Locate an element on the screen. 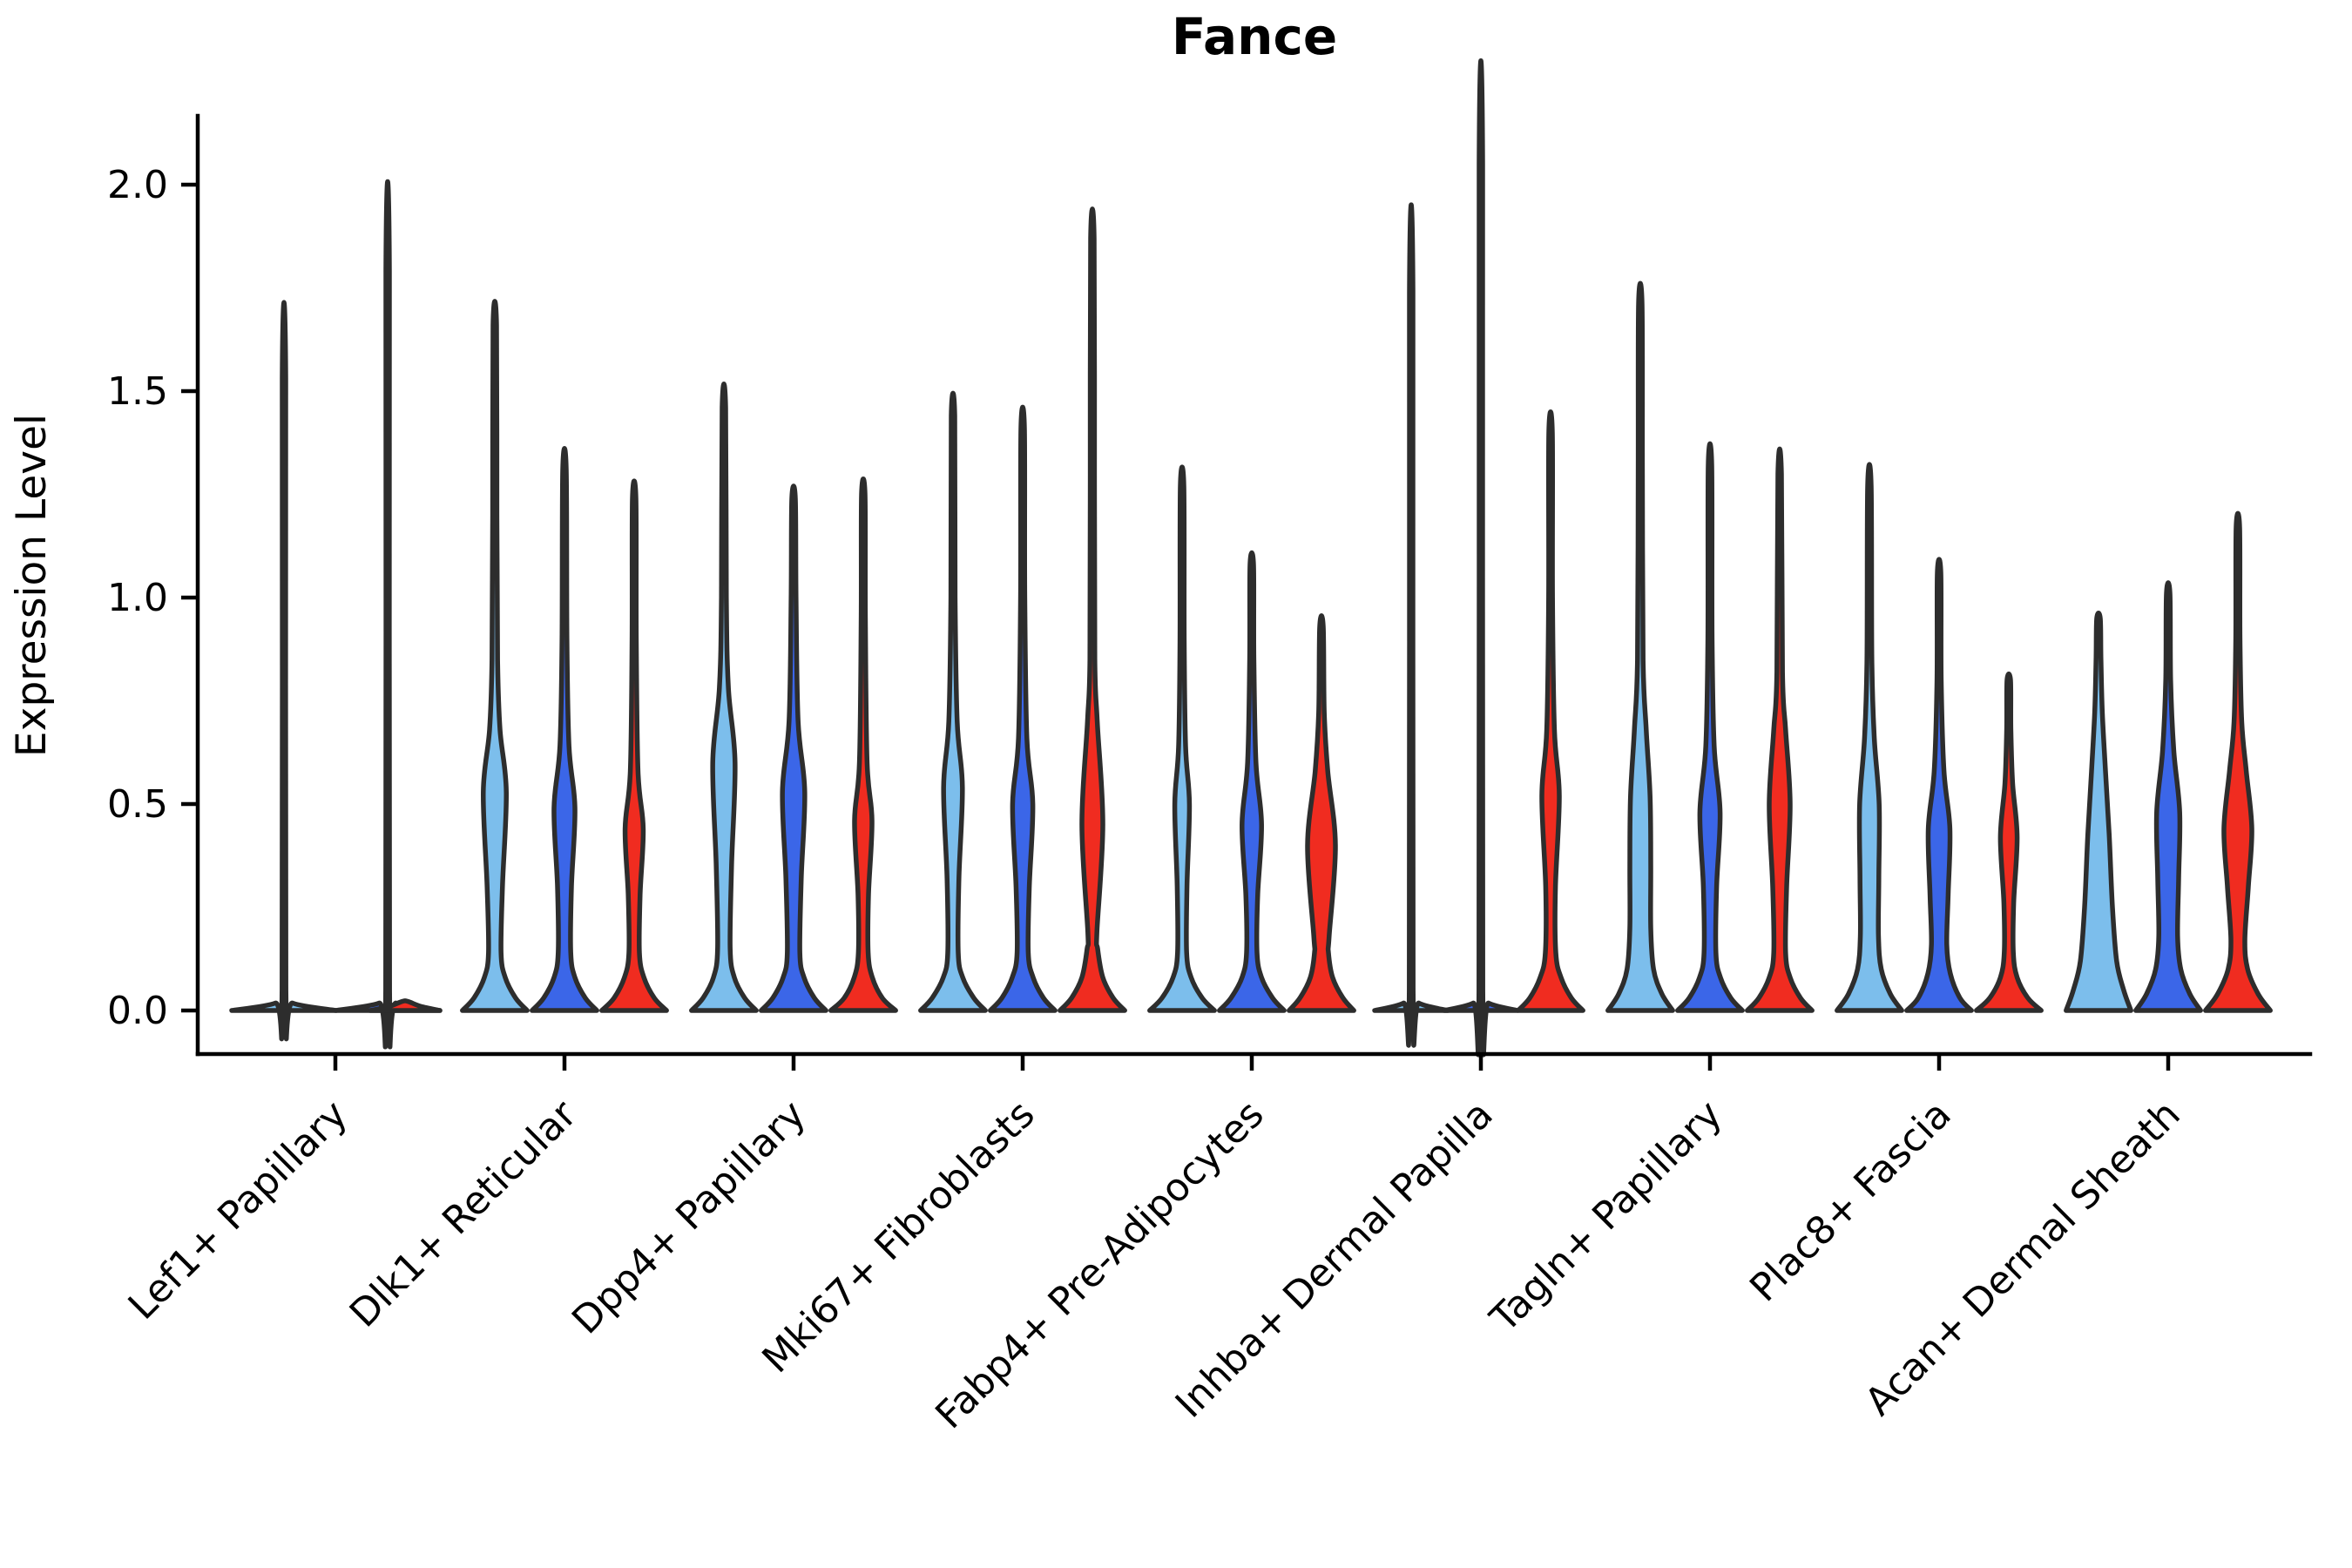 This screenshot has width=2352, height=1568. violin-group2-cat5 is located at coordinates (1481, 558).